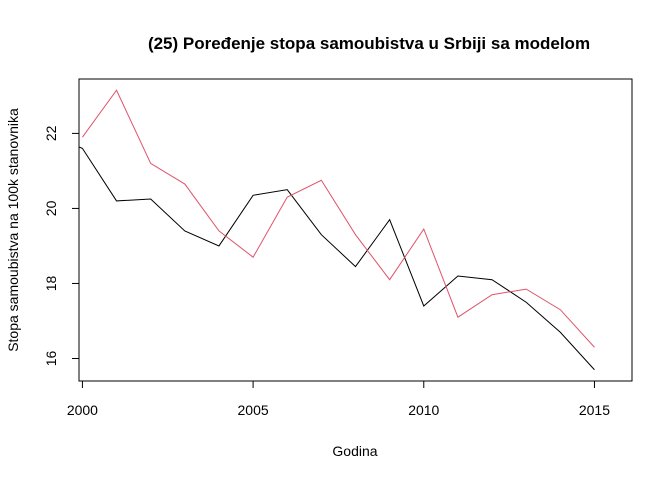 The image size is (672, 480). What do you see at coordinates (338, 399) in the screenshot?
I see `x-axis: 2000 2005 2010 2015` at bounding box center [338, 399].